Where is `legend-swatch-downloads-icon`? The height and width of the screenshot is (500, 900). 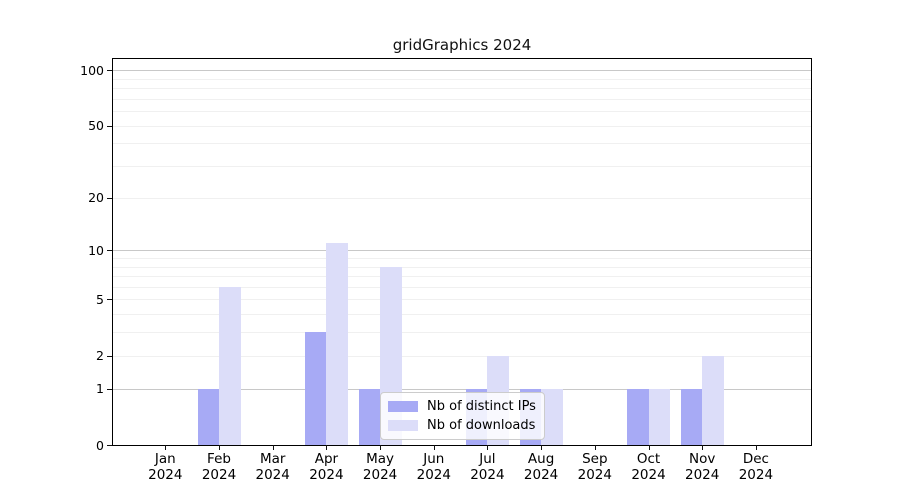 legend-swatch-downloads-icon is located at coordinates (403, 425).